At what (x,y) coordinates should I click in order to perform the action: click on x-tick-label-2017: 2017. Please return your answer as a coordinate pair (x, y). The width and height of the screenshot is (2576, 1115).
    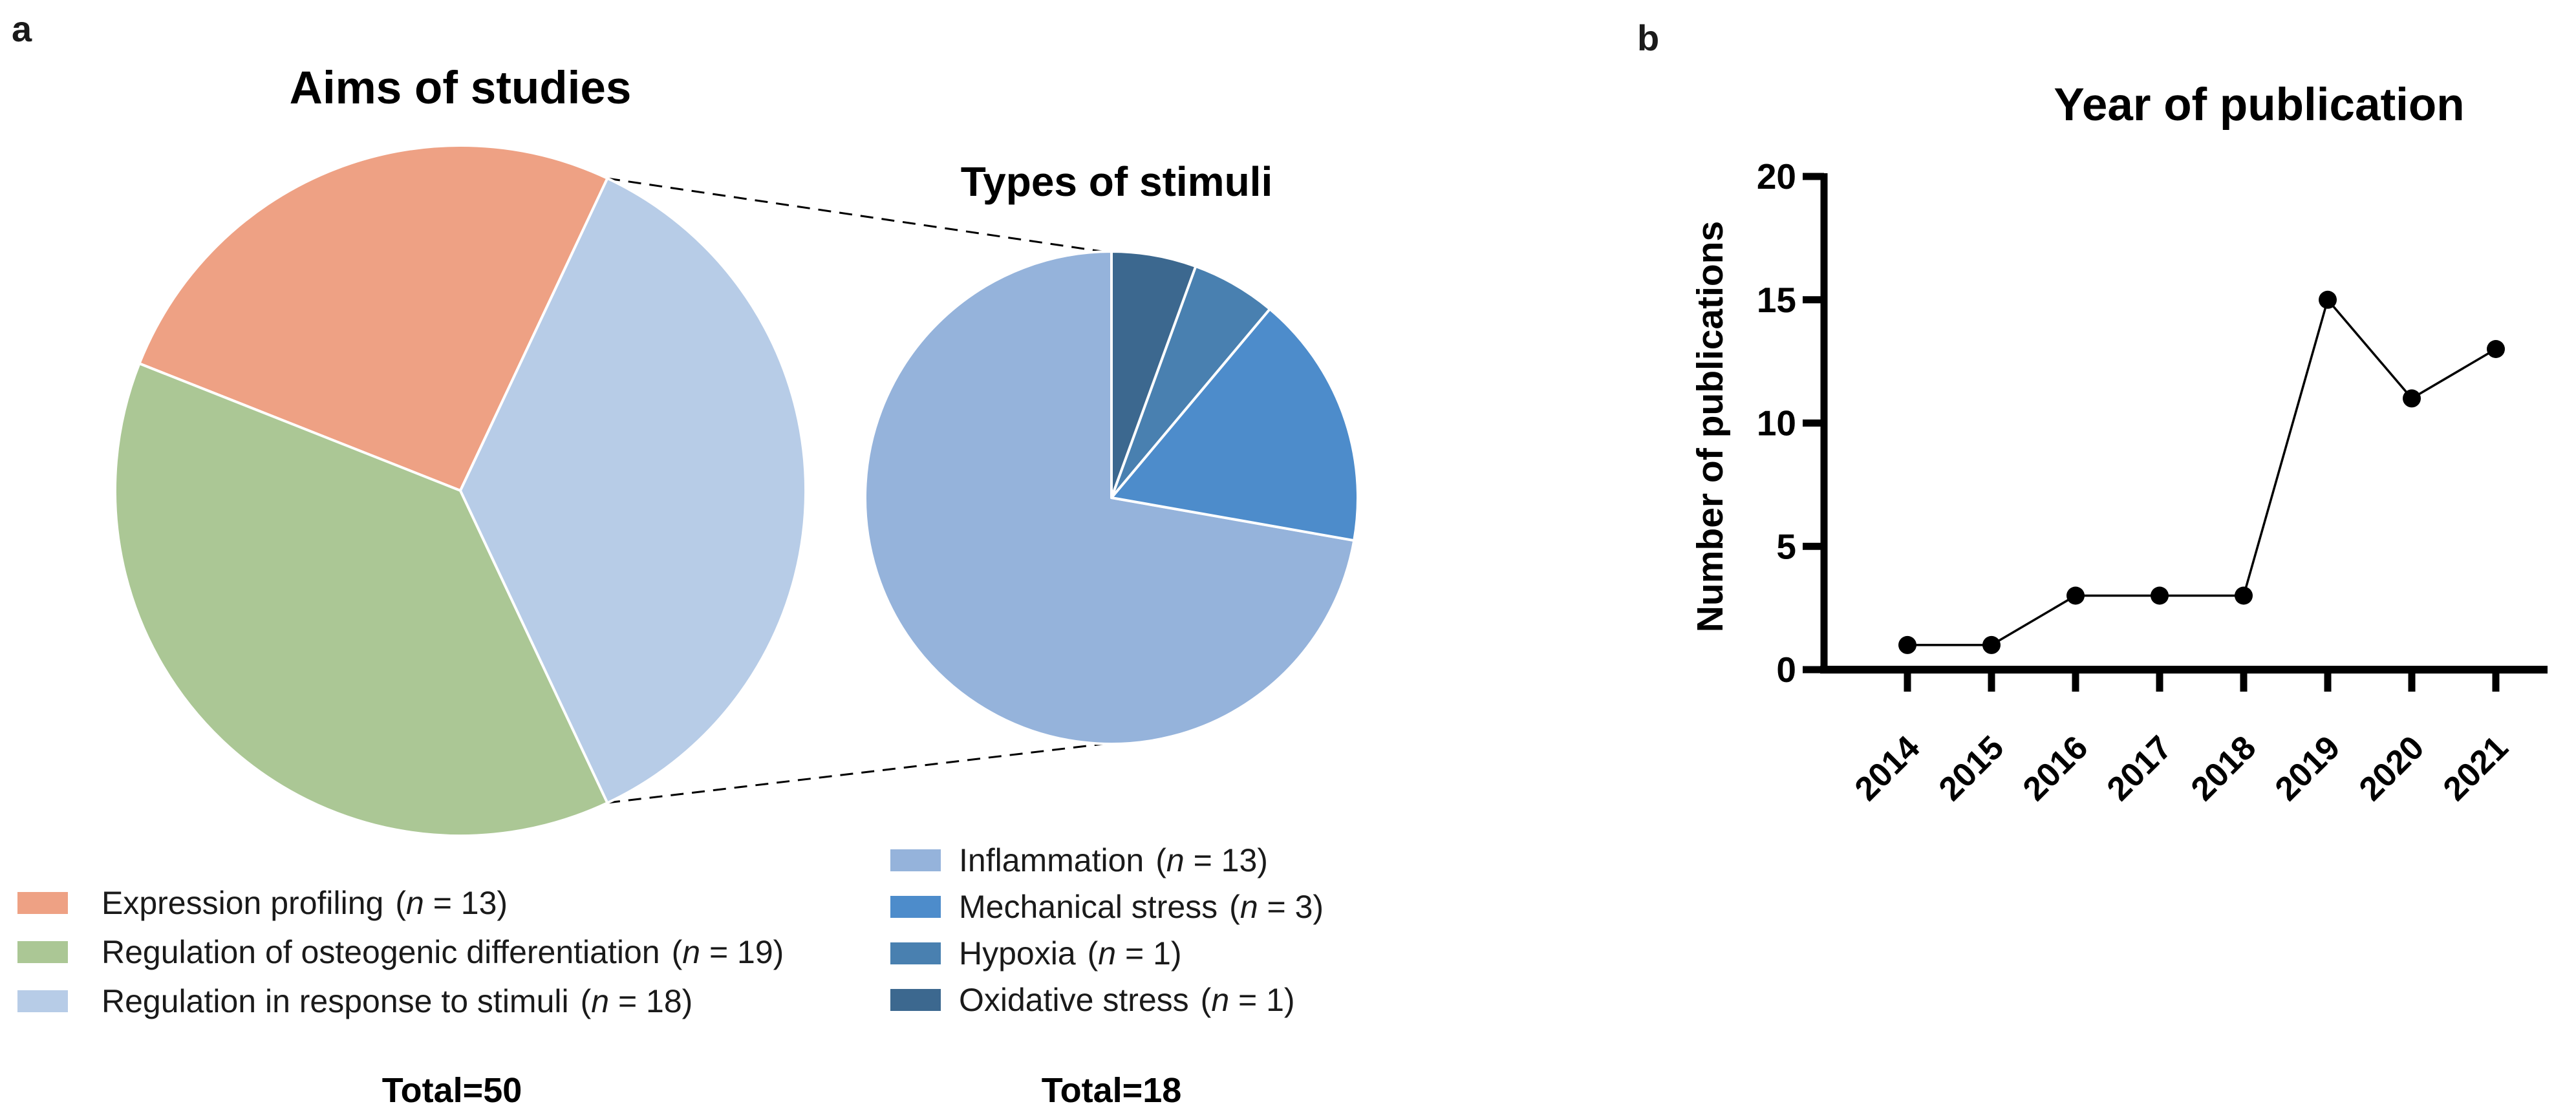
    Looking at the image, I should click on (2140, 768).